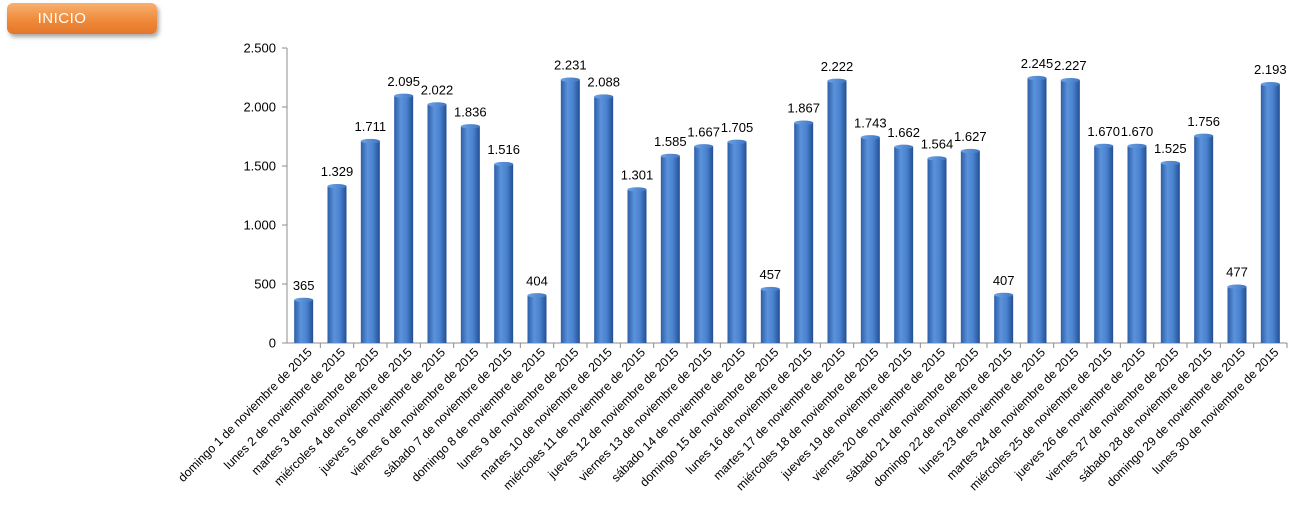 The image size is (1298, 510). I want to click on inicio-button-label: INICIO, so click(62, 18).